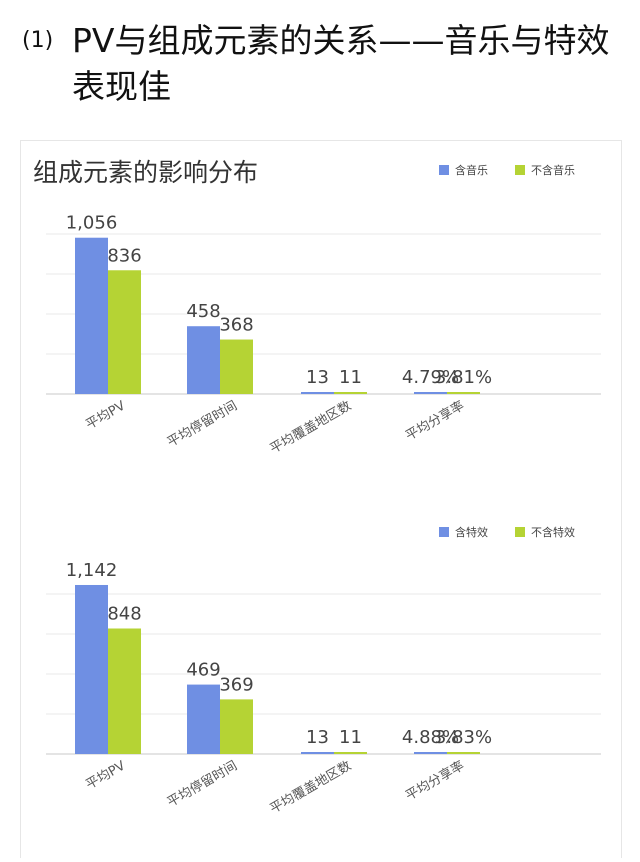 The image size is (640, 862). What do you see at coordinates (471, 532) in the screenshot?
I see `legend-label: 含特效` at bounding box center [471, 532].